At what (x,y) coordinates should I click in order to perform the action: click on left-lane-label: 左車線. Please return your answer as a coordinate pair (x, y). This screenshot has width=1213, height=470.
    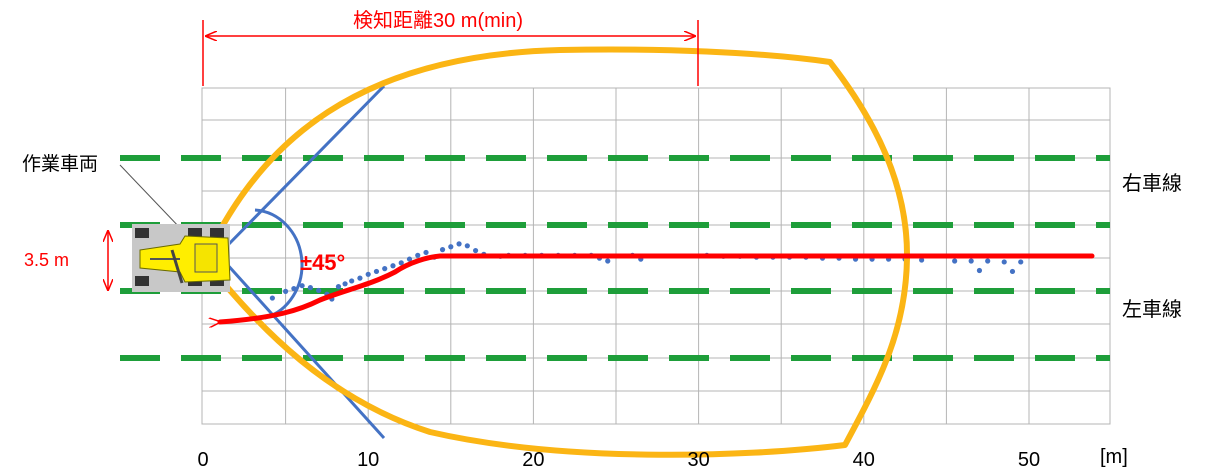
    Looking at the image, I should click on (1152, 309).